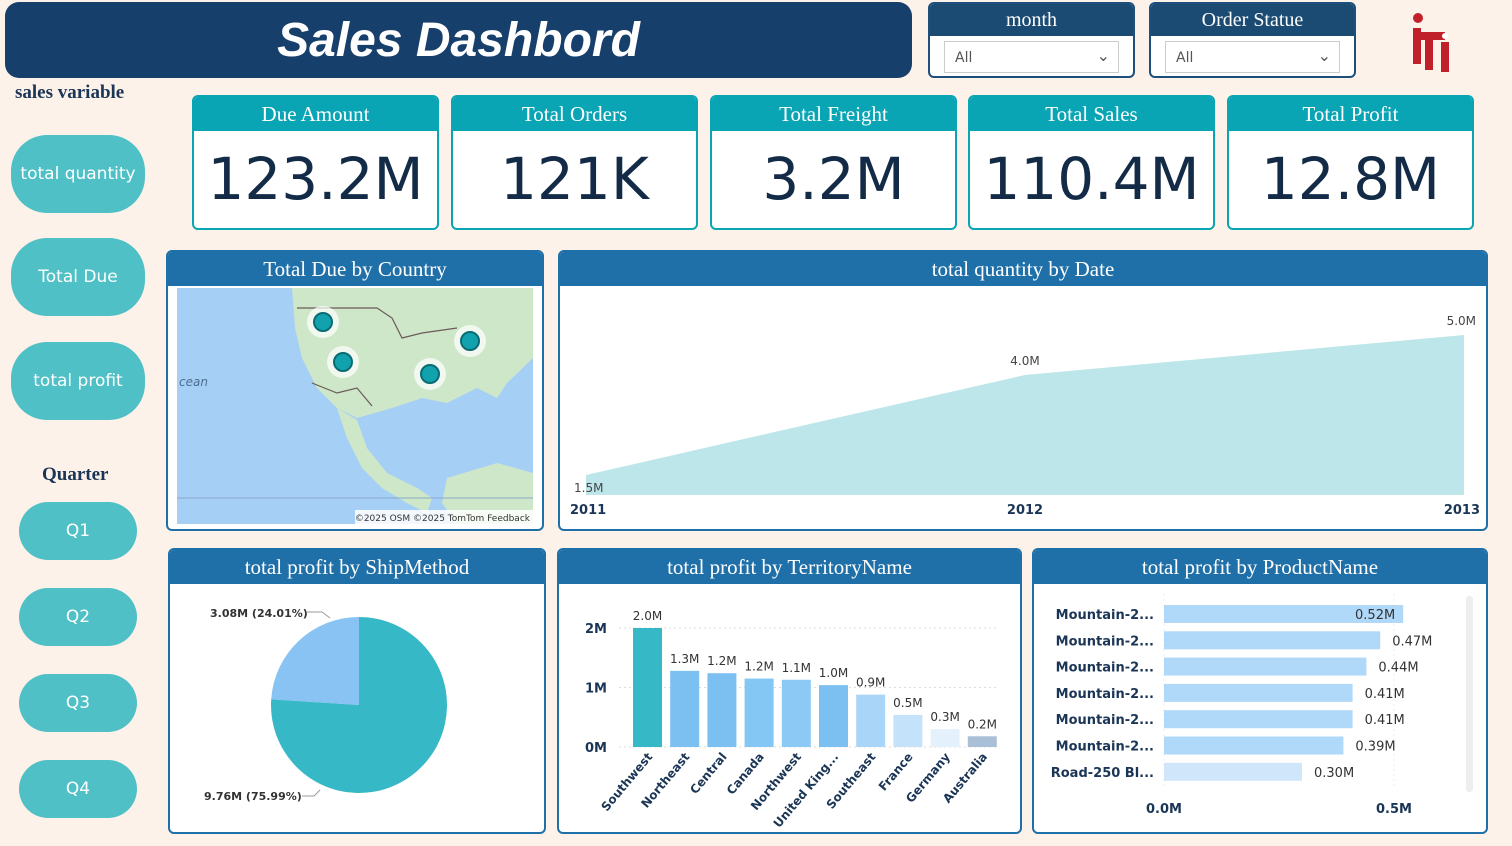 This screenshot has height=846, width=1512. I want to click on x-tick-label: 0.5M, so click(1394, 809).